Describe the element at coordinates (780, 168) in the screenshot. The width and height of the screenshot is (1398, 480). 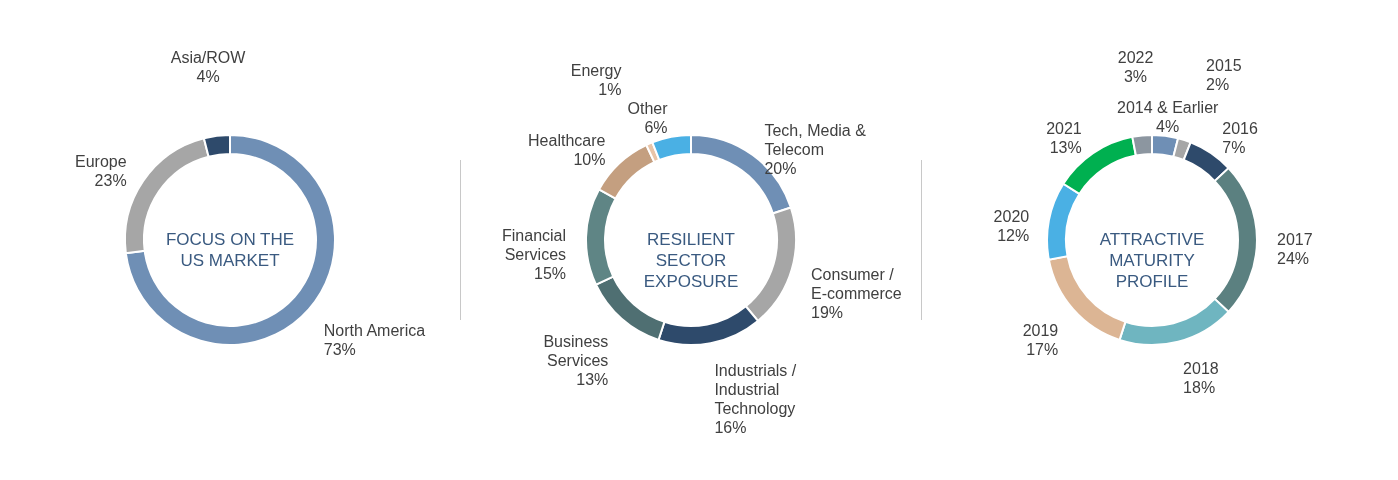
I see `data-label: 20%` at that location.